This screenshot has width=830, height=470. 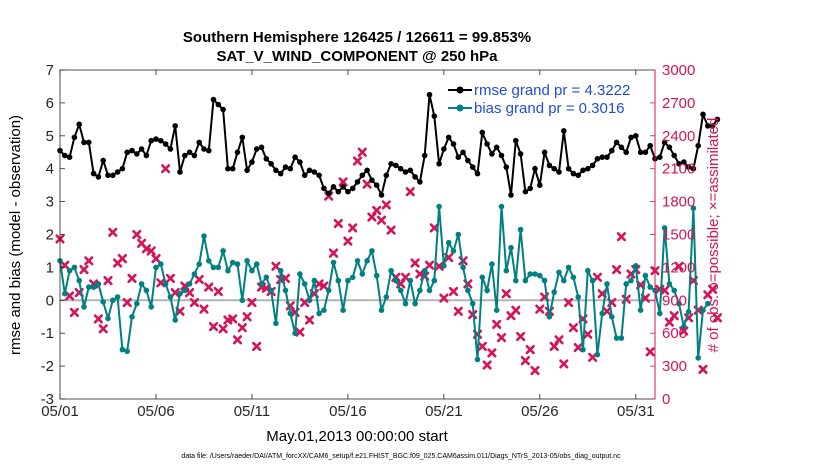 What do you see at coordinates (156, 411) in the screenshot?
I see `x-tick-label: 05/06` at bounding box center [156, 411].